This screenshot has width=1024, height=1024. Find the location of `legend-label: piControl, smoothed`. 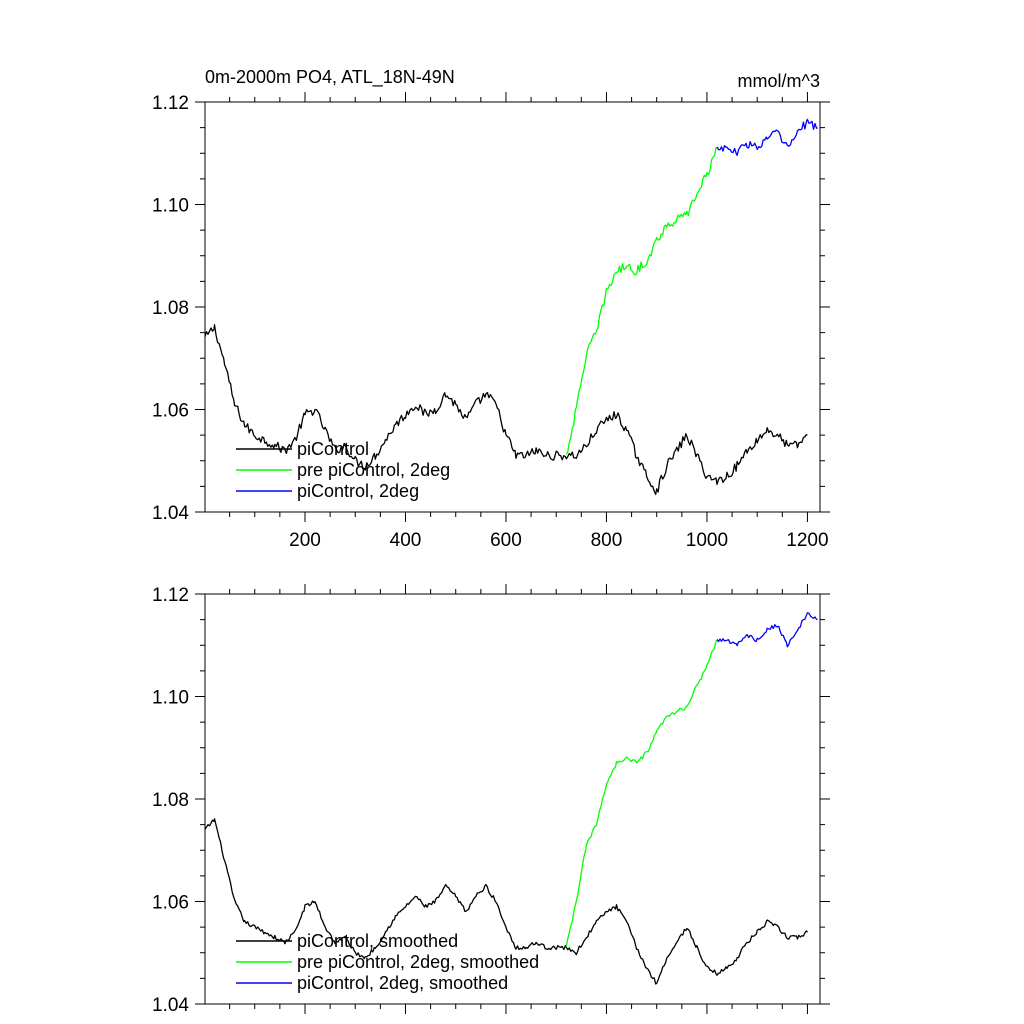

legend-label: piControl, smoothed is located at coordinates (377, 941).